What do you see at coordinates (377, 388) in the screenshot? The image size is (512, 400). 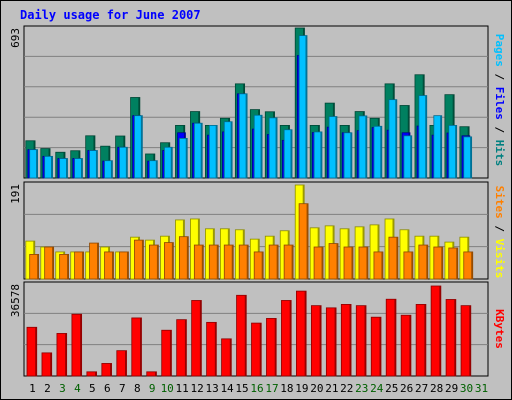 I see `x-tick-label: 24` at bounding box center [377, 388].